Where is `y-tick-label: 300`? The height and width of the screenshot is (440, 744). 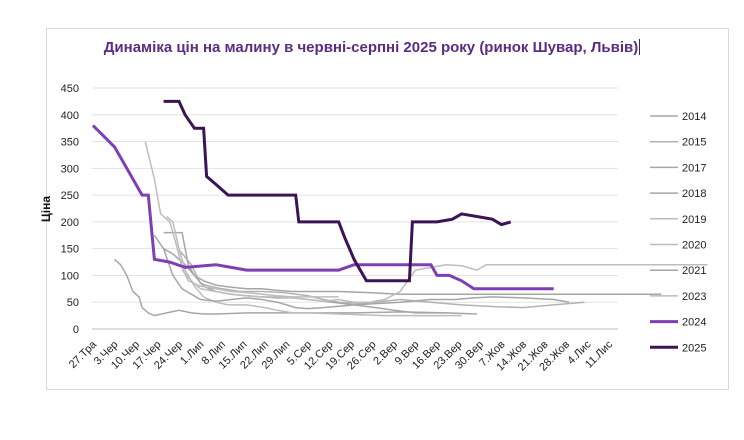 y-tick-label: 300 is located at coordinates (70, 169).